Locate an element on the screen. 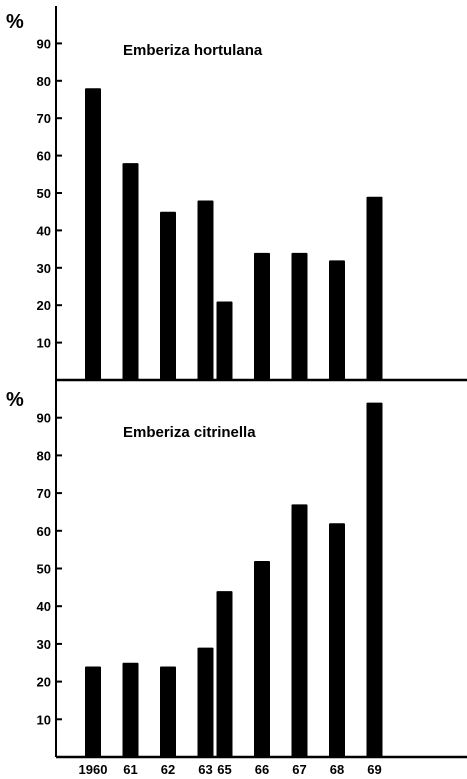 The height and width of the screenshot is (779, 467). x-tick-label: 1960 is located at coordinates (93, 769).